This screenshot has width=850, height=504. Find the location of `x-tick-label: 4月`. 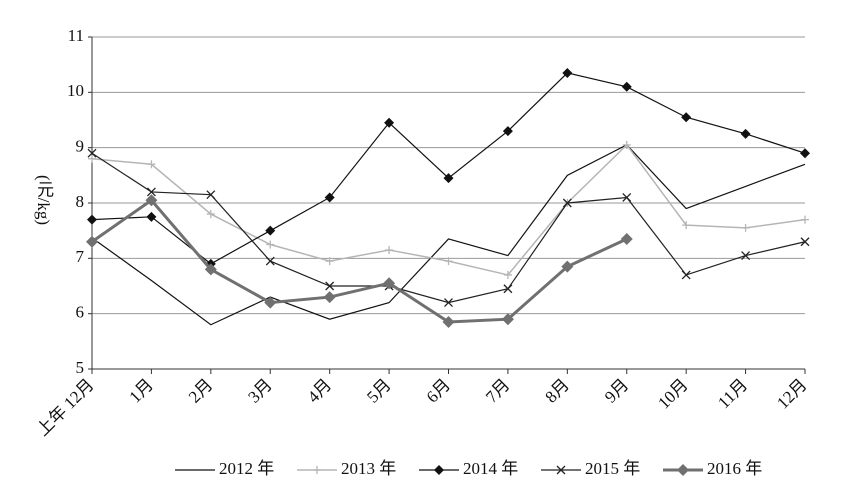

x-tick-label: 4月 is located at coordinates (319, 390).